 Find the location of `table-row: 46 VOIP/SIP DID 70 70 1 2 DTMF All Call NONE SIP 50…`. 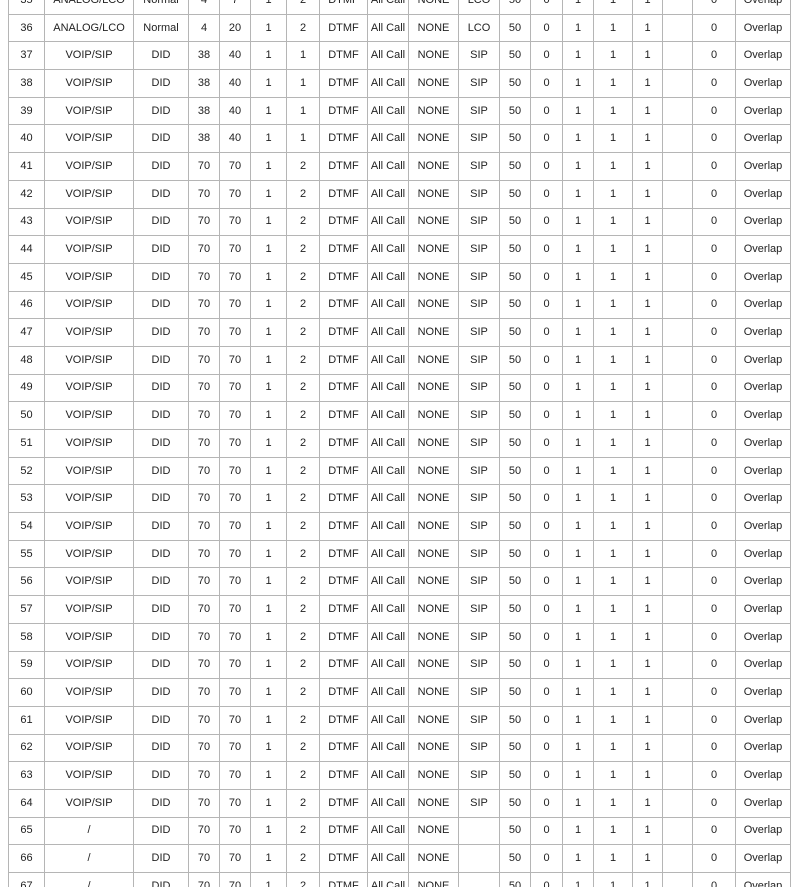

table-row: 46 VOIP/SIP DID 70 70 1 2 DTMF All Call NONE SIP 50… is located at coordinates (399, 305).